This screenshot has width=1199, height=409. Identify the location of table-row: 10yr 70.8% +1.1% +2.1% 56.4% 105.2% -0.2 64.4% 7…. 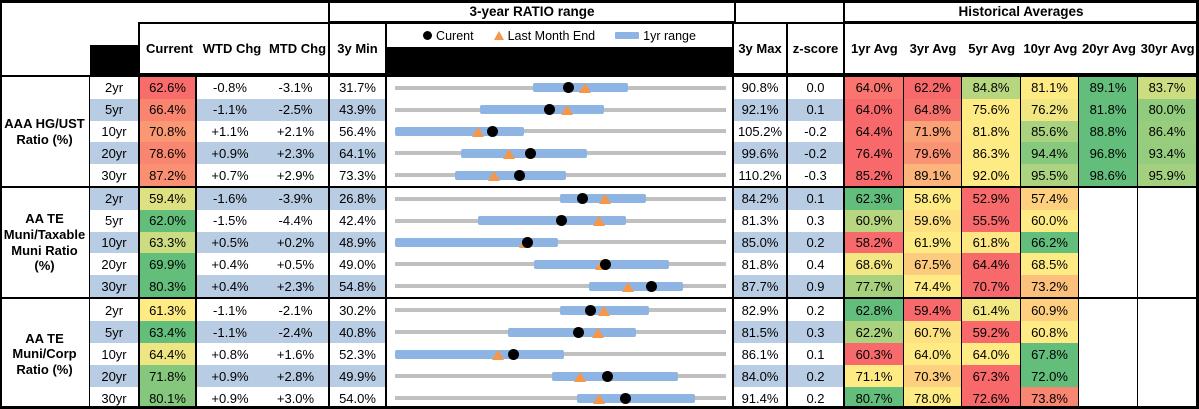
(644, 131).